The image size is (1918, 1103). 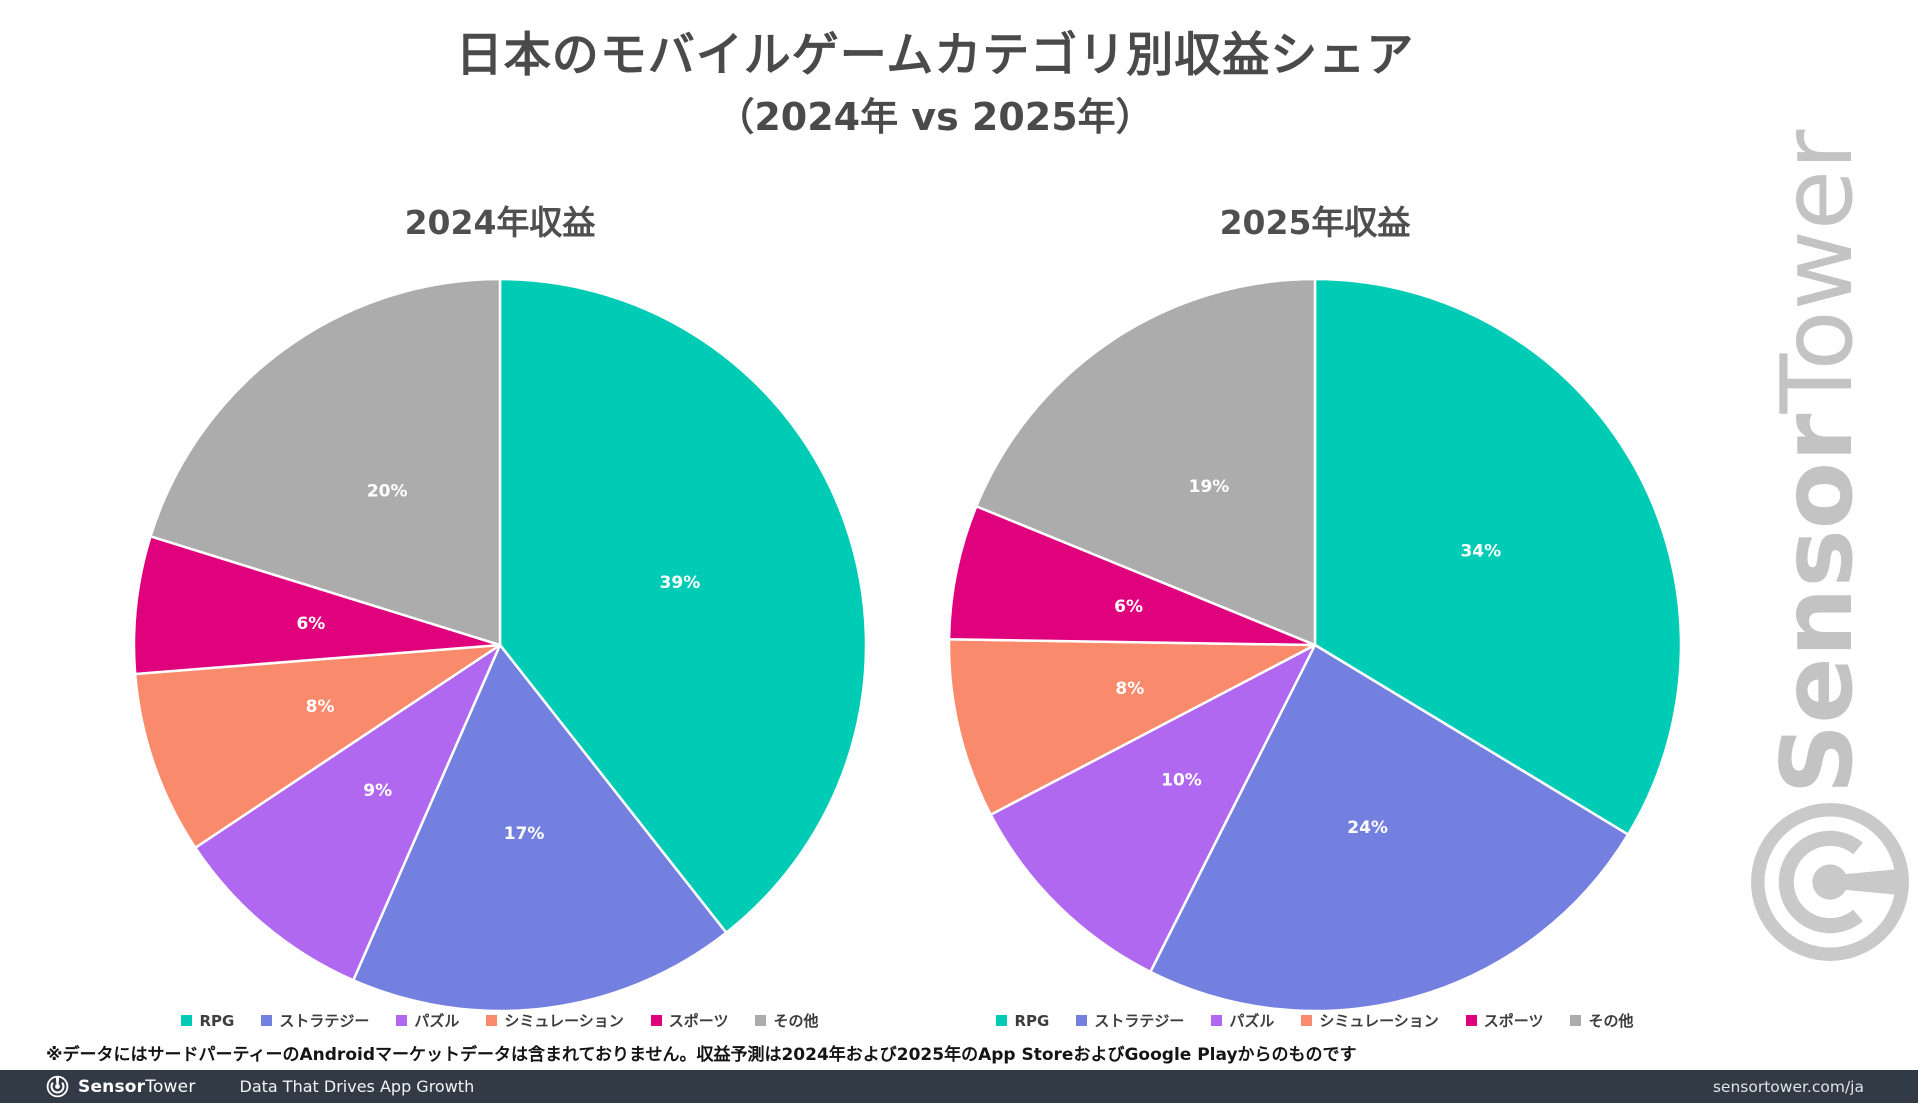 What do you see at coordinates (1788, 1086) in the screenshot?
I see `footer-url-link: sensortower.com/ja` at bounding box center [1788, 1086].